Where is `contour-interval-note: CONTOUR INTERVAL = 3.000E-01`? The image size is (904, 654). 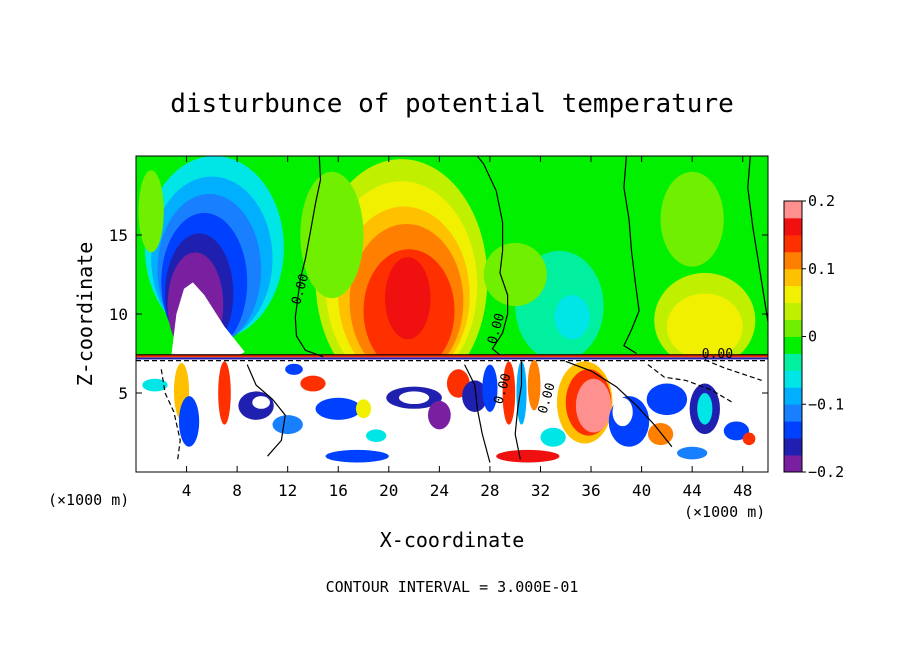
contour-interval-note: CONTOUR INTERVAL = 3.000E-01 is located at coordinates (452, 587).